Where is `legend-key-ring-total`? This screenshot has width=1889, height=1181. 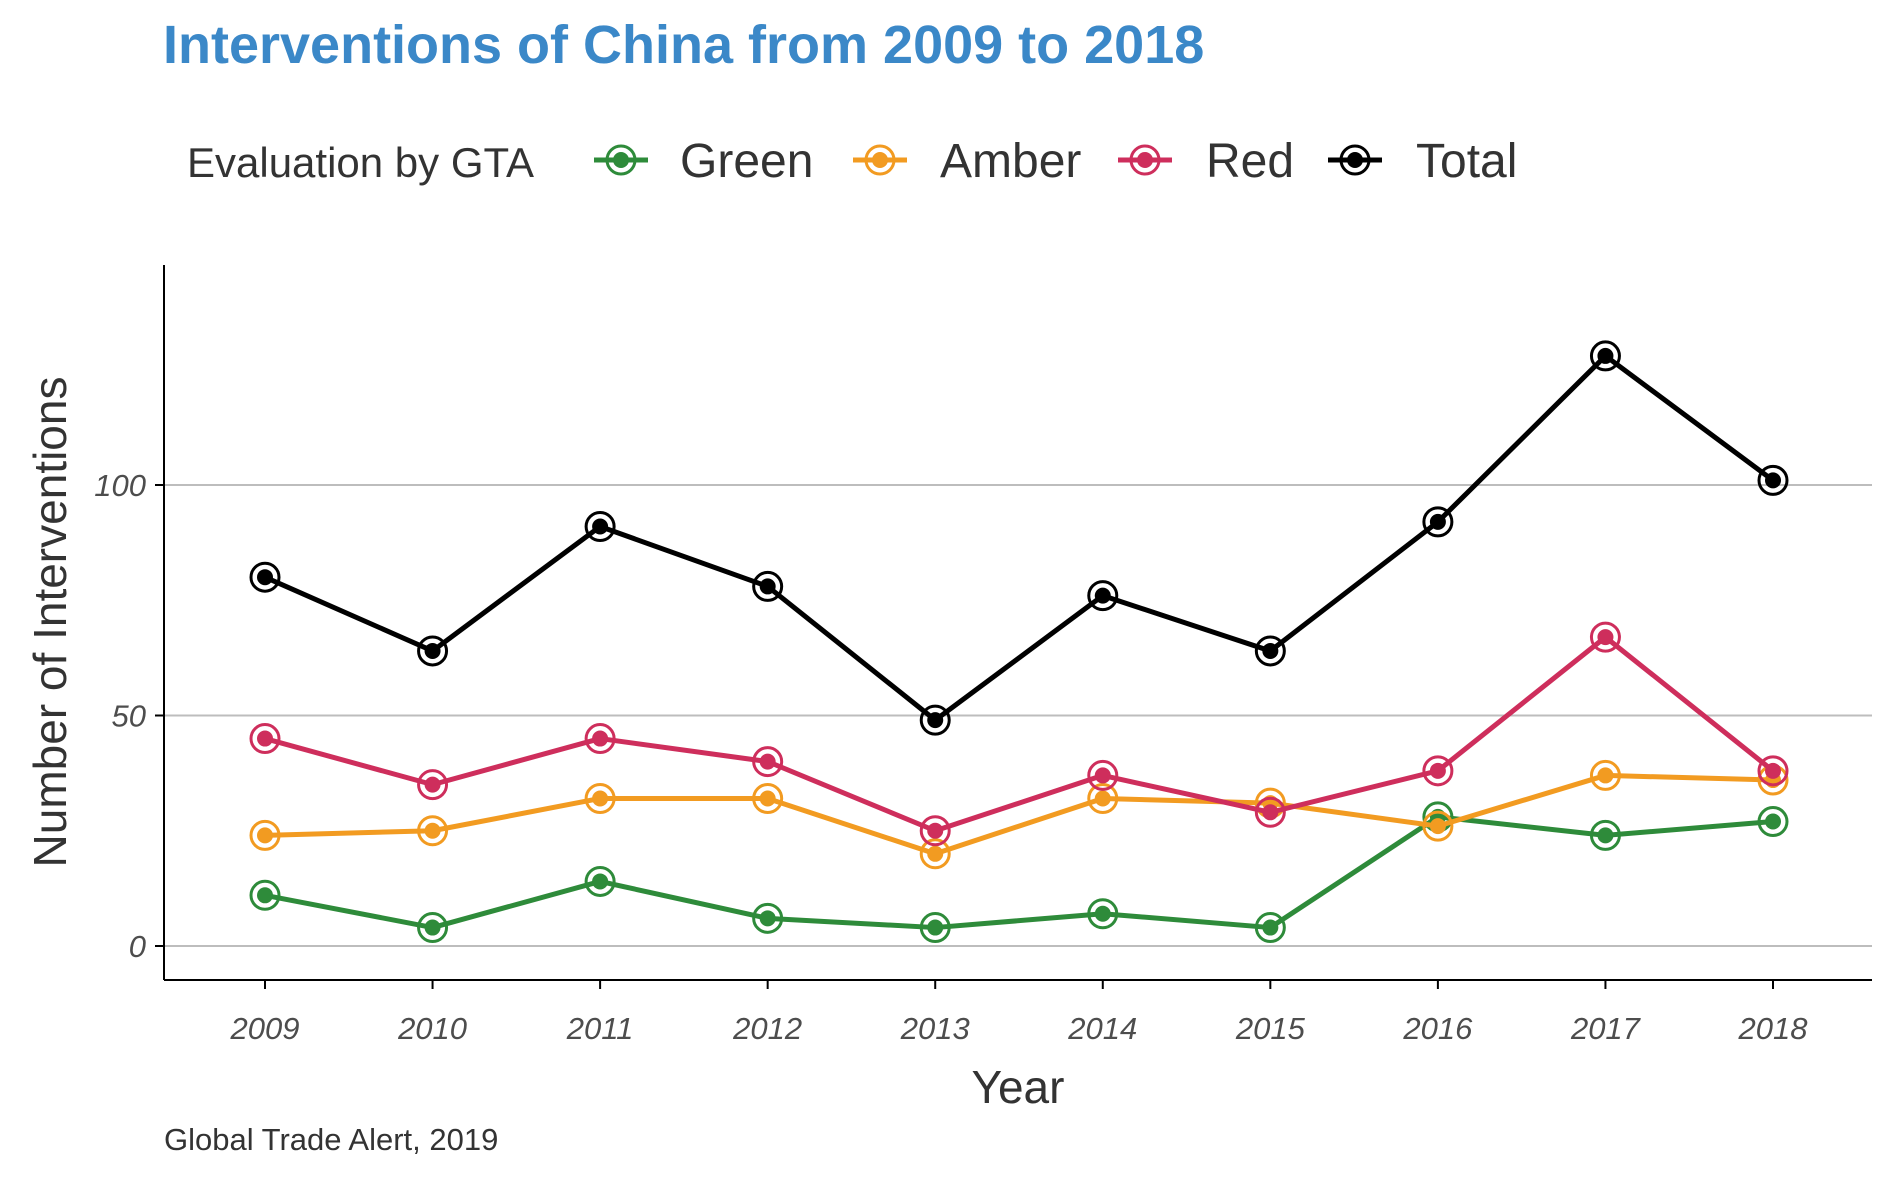
legend-key-ring-total is located at coordinates (1355, 160).